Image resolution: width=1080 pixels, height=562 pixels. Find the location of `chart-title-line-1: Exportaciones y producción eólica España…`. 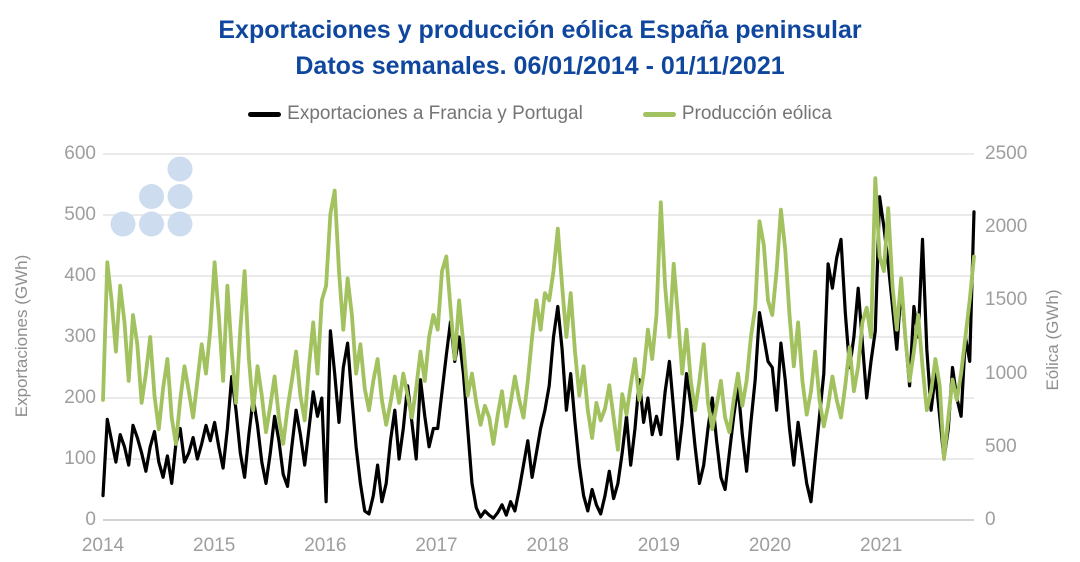

chart-title-line-1: Exportaciones y producción eólica España… is located at coordinates (540, 30).